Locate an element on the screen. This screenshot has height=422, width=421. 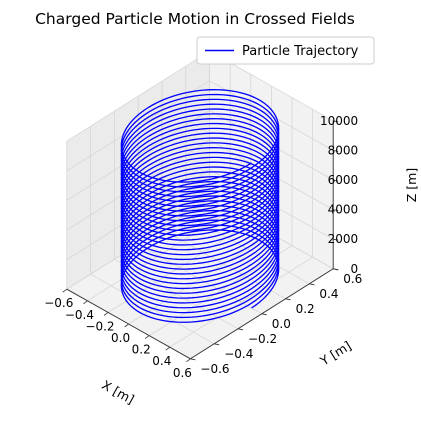
z-tick-label: 10000 is located at coordinates (339, 121).